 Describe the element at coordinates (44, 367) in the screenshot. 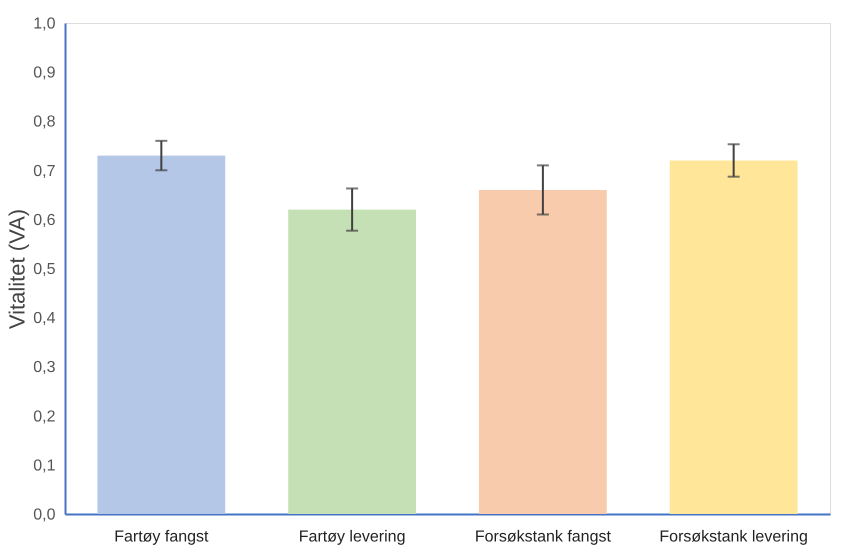

I see `y-tick-label: 0,3` at that location.